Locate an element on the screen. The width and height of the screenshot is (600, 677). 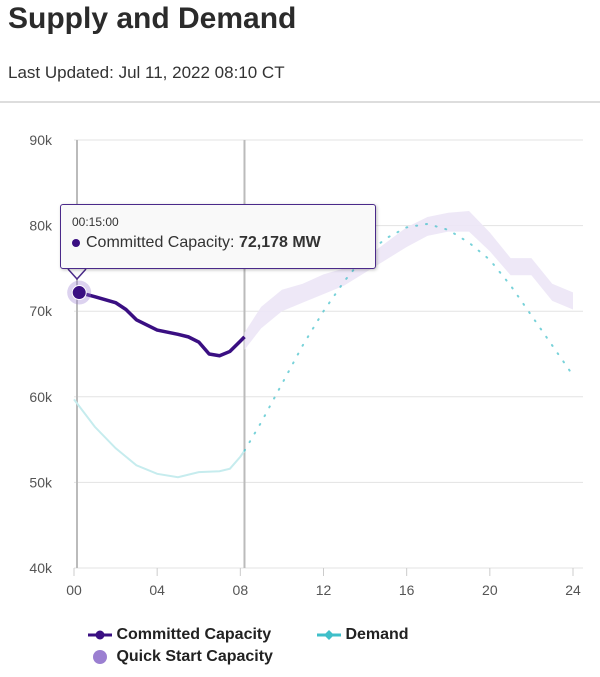
legend-quick-start: Quick Start Capacity is located at coordinates (180, 657).